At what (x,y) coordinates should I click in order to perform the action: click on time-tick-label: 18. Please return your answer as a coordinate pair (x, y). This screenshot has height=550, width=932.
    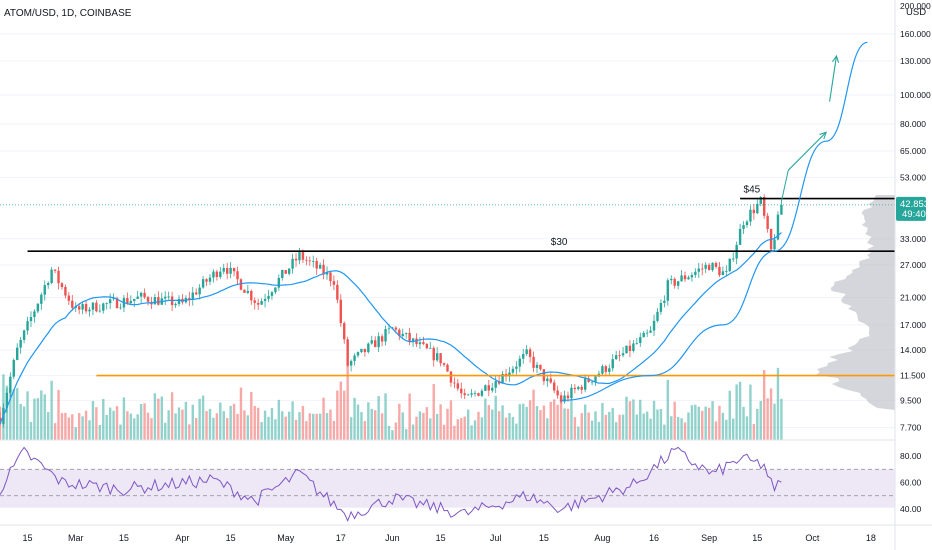
    Looking at the image, I should click on (871, 538).